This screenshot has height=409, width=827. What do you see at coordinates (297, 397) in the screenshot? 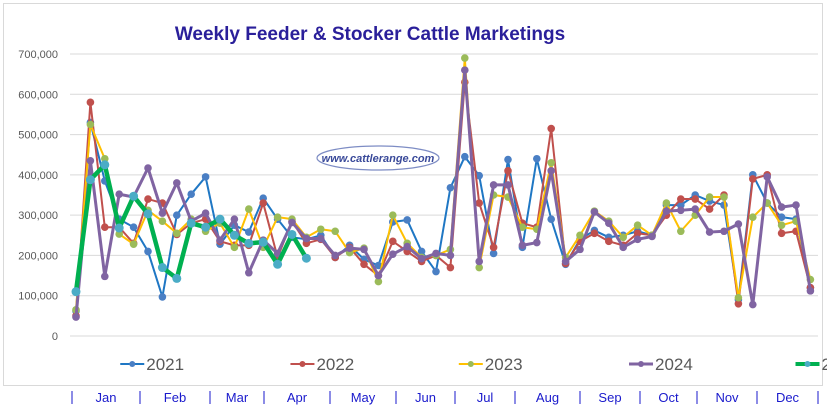
I see `month-label: Apr` at bounding box center [297, 397].